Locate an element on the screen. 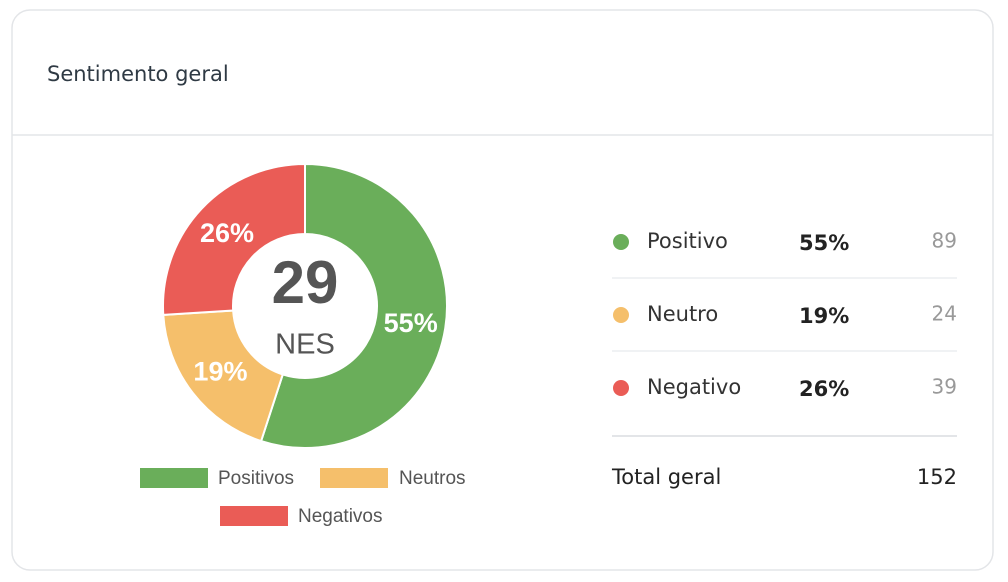 Image resolution: width=1008 pixels, height=582 pixels. row-label: Negativo is located at coordinates (694, 387).